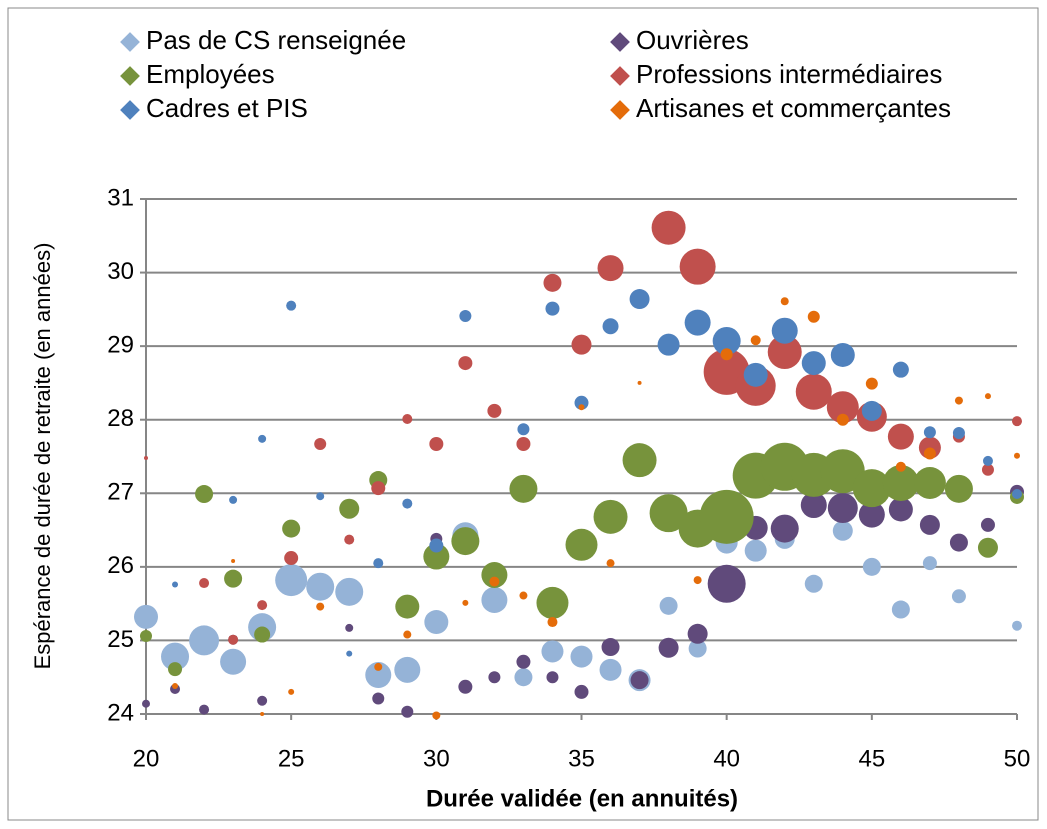 The width and height of the screenshot is (1047, 829). What do you see at coordinates (871, 758) in the screenshot?
I see `x-tick-label: 45` at bounding box center [871, 758].